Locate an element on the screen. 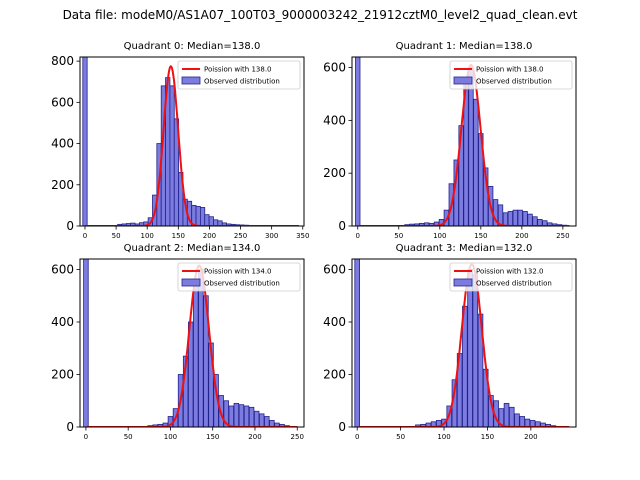  quadrant-0-legend: Poission with 138.0 Observed distribution is located at coordinates (239, 75).